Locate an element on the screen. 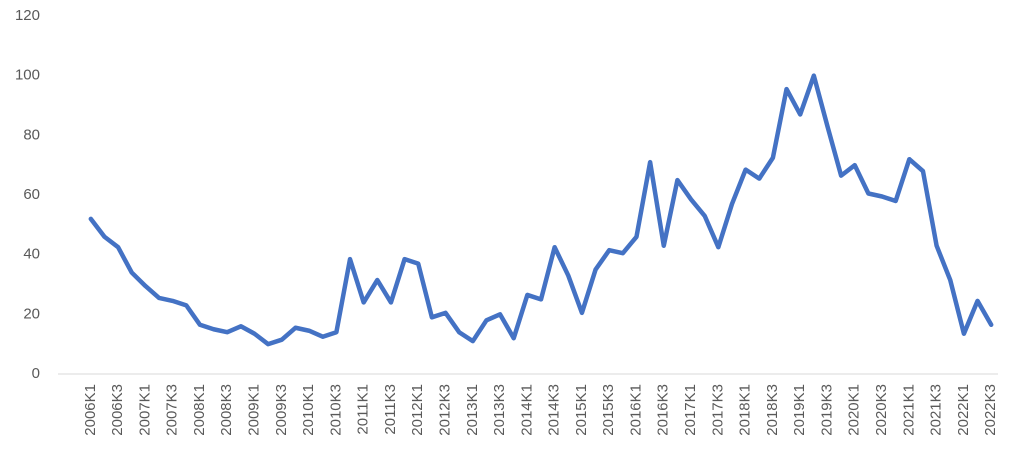 This screenshot has height=455, width=1012. x-tick-label: 2008K3 is located at coordinates (226, 410).